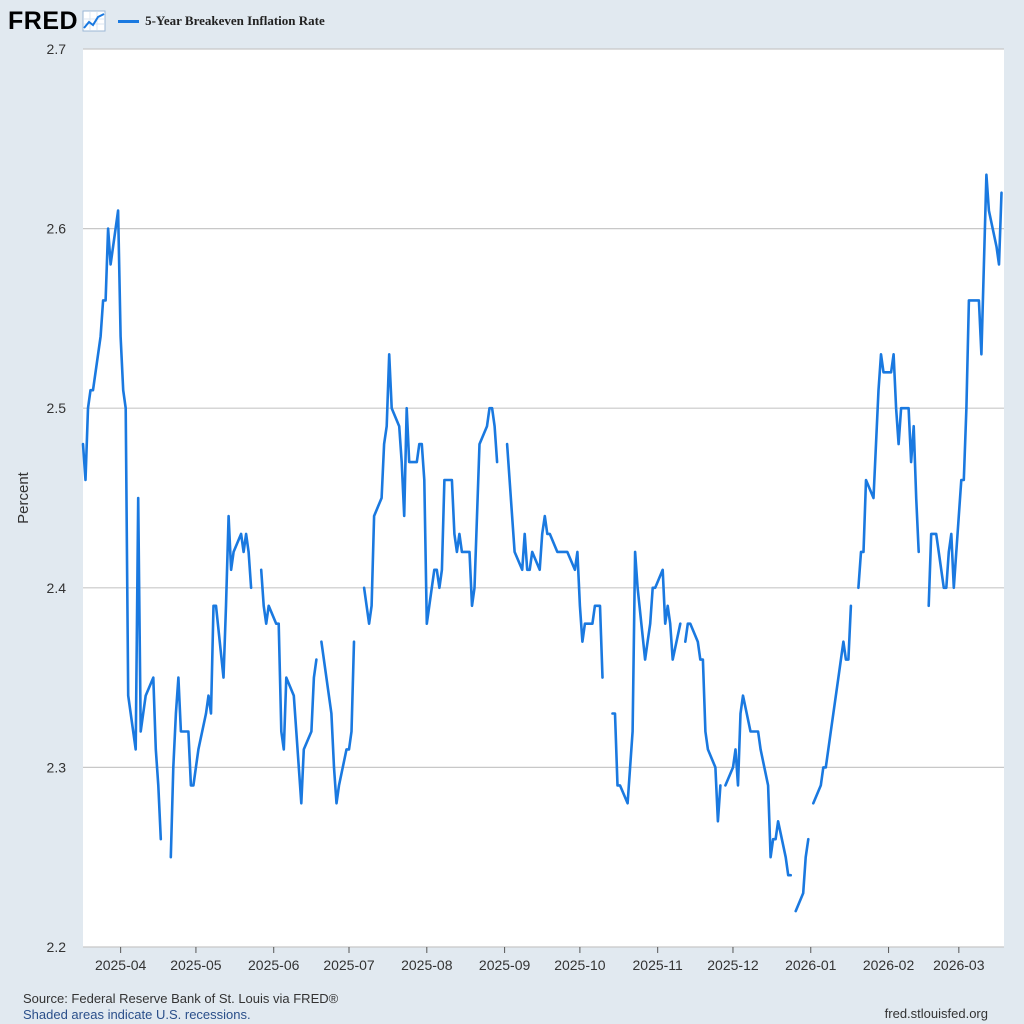 The width and height of the screenshot is (1024, 1024). Describe the element at coordinates (57, 408) in the screenshot. I see `y-tick-label: 2.5` at that location.